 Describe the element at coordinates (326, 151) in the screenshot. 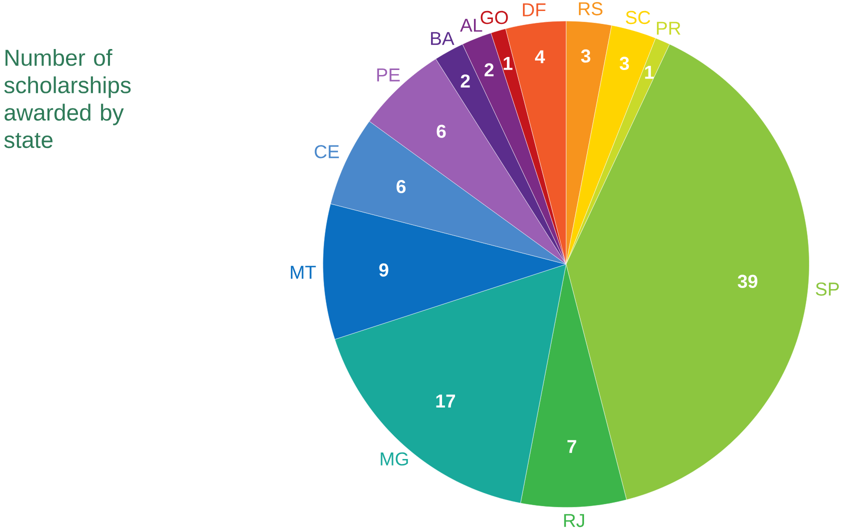

I see `slice-label: CE` at that location.